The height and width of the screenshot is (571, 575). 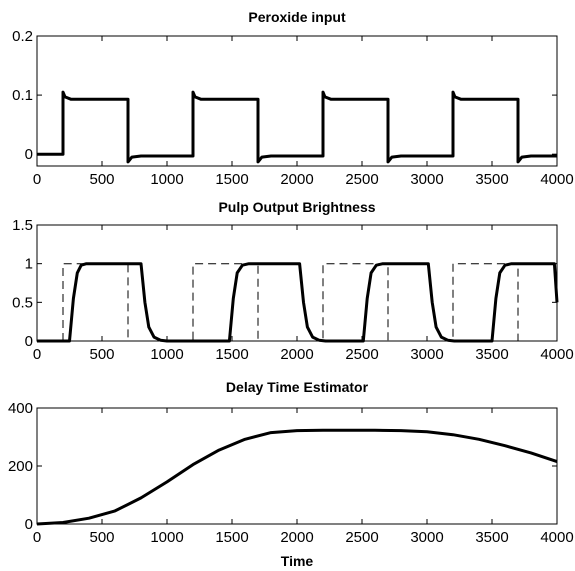 I want to click on pulp-output-brightness-x-tick-label: 500, so click(x=101, y=354).